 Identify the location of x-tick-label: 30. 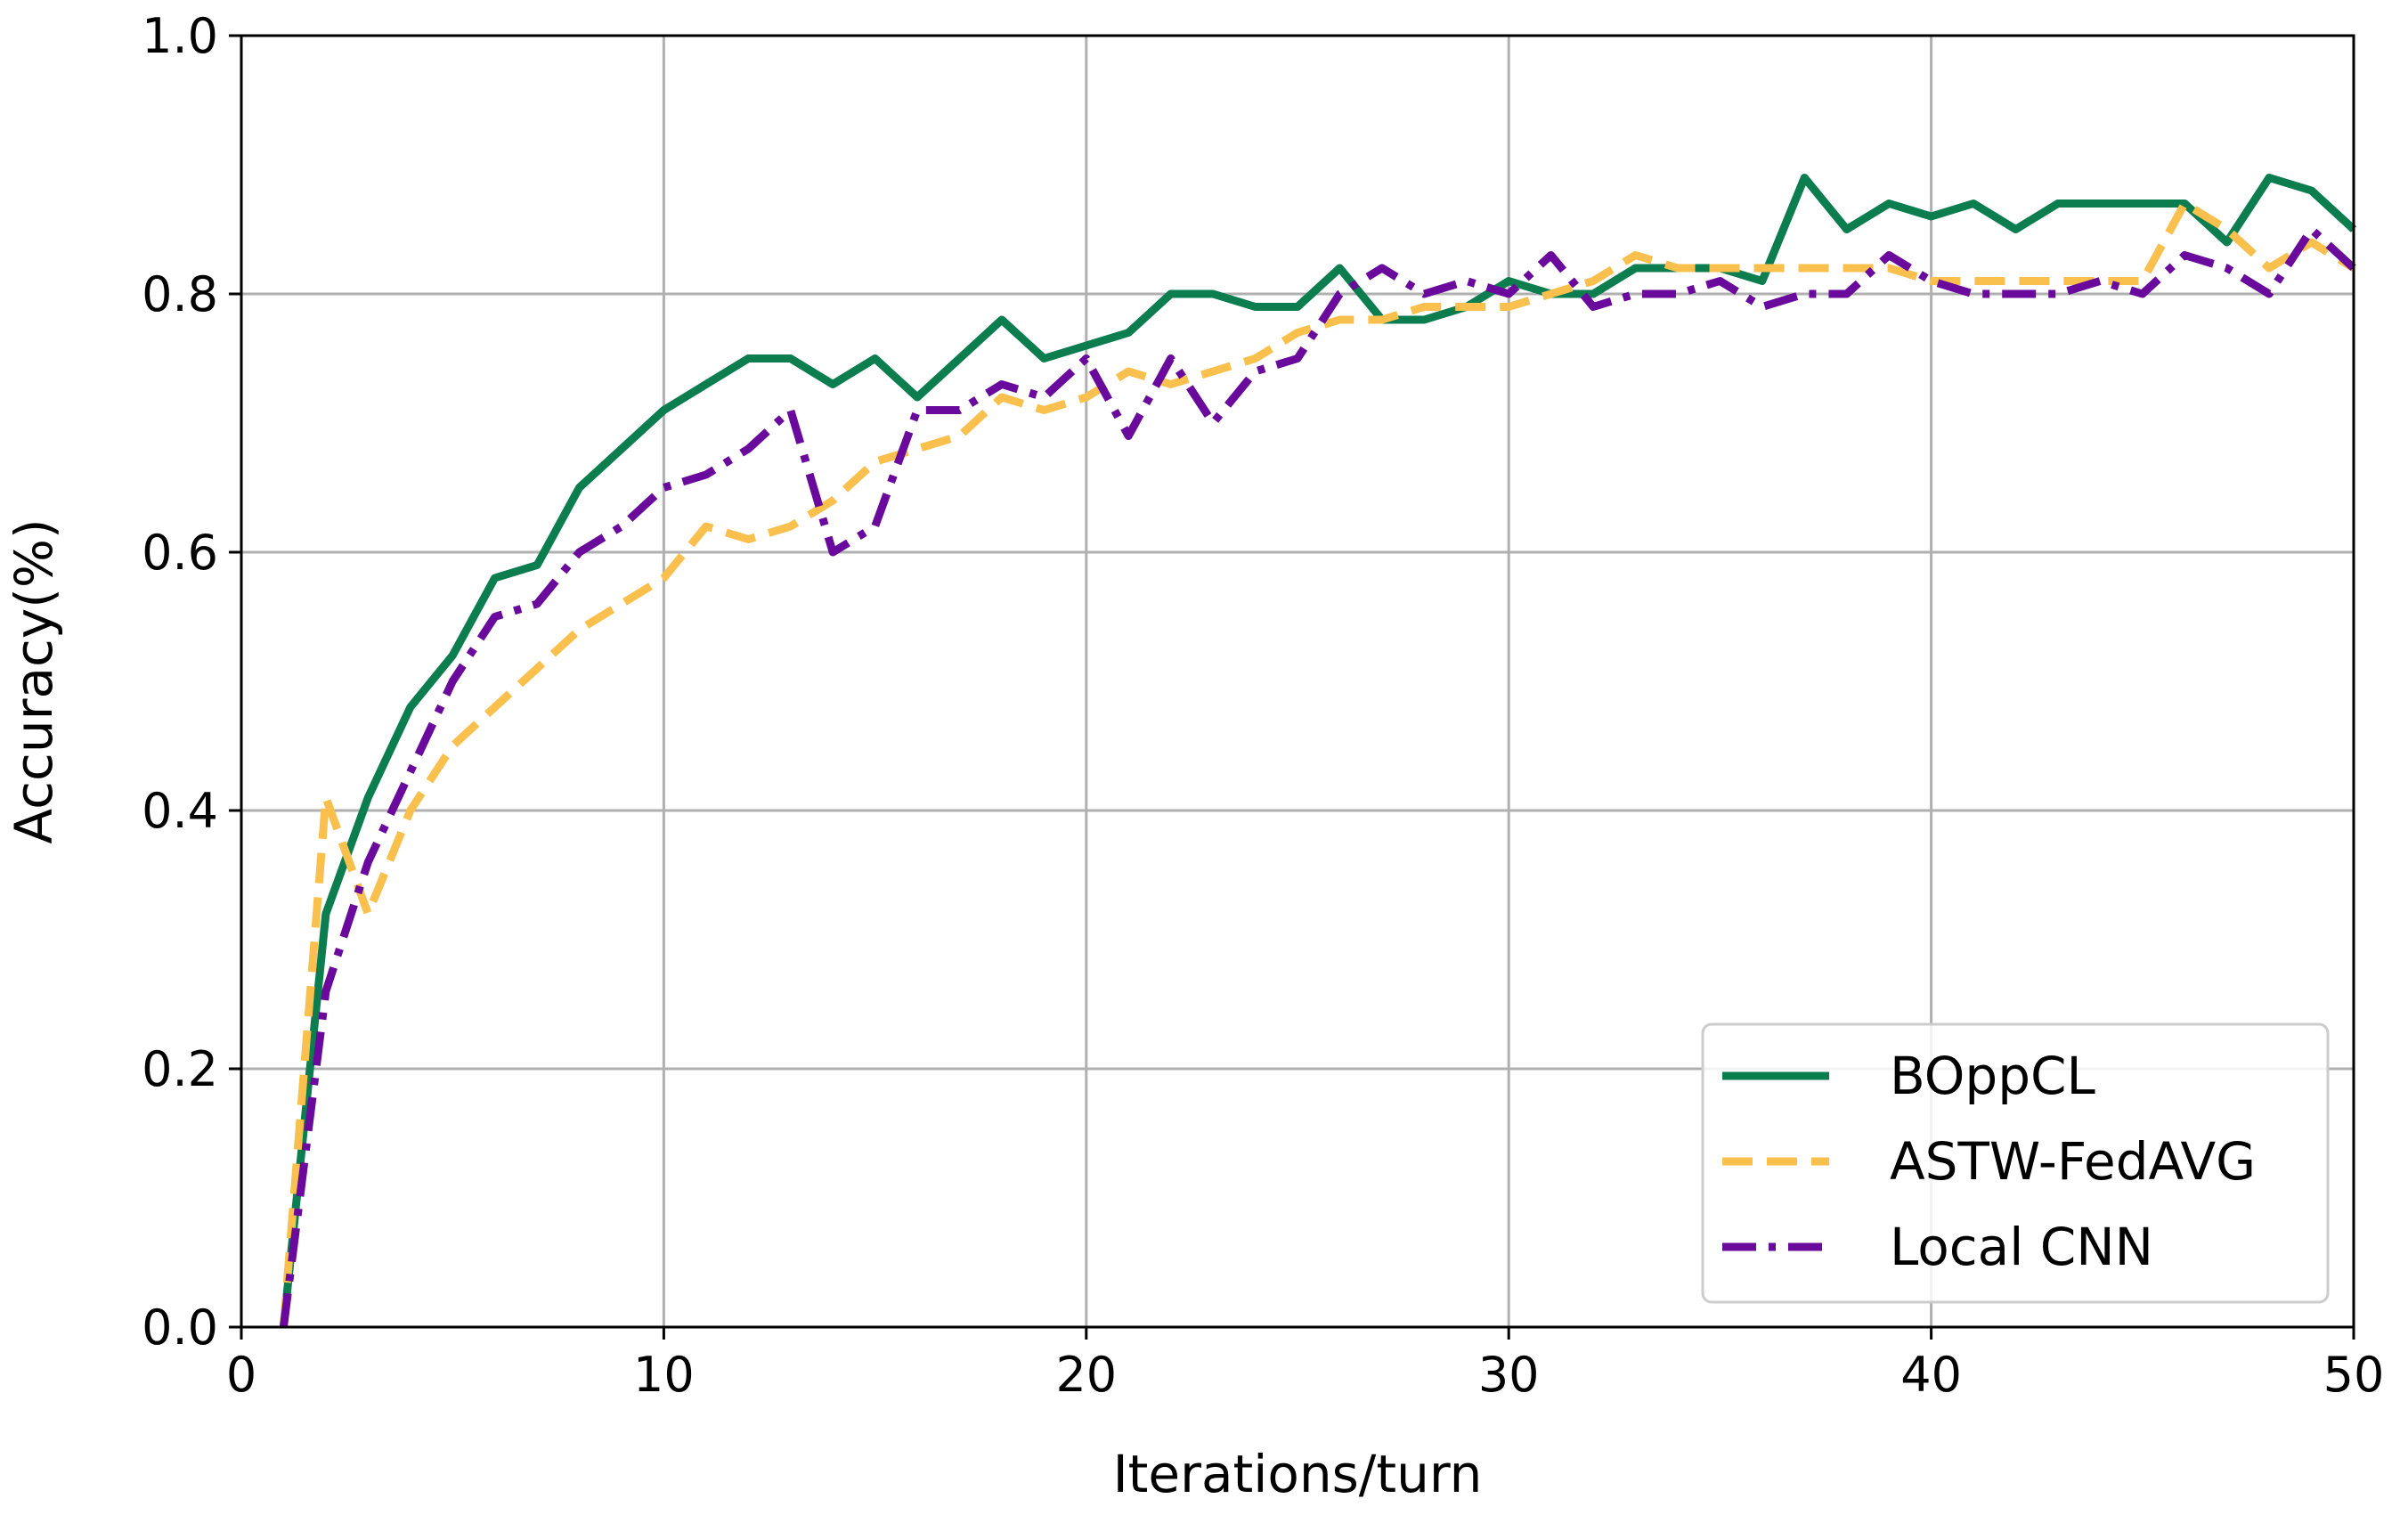
(1509, 1375).